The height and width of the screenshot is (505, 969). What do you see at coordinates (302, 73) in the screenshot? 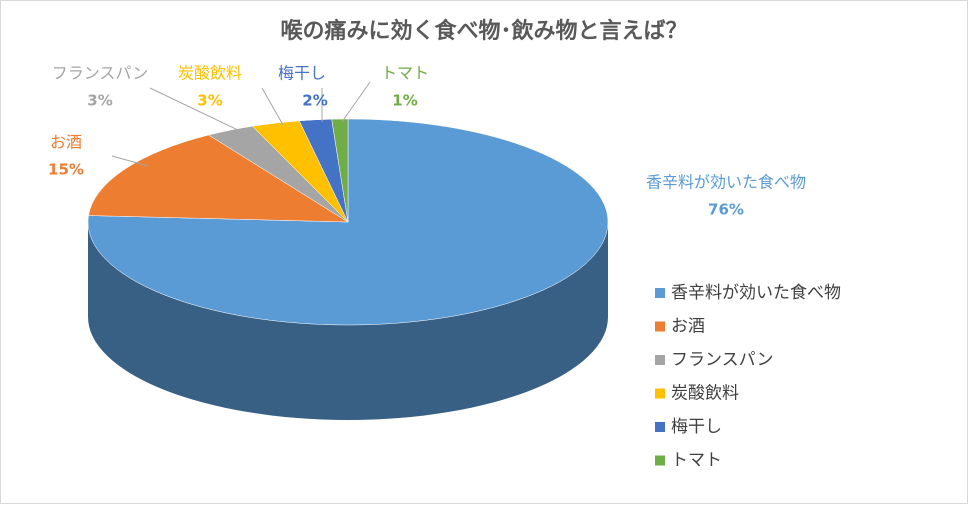
I see `data-label-name: 梅干し` at bounding box center [302, 73].